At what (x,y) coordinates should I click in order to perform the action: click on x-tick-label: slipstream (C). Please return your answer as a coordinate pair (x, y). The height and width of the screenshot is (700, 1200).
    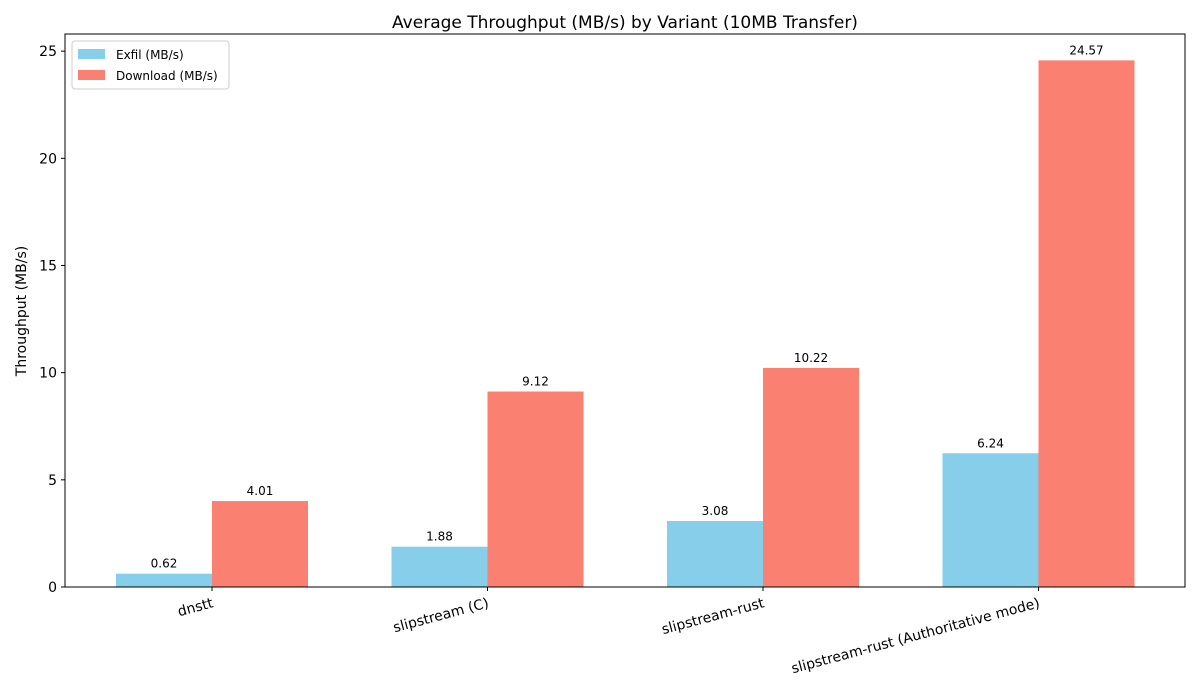
    Looking at the image, I should click on (441, 615).